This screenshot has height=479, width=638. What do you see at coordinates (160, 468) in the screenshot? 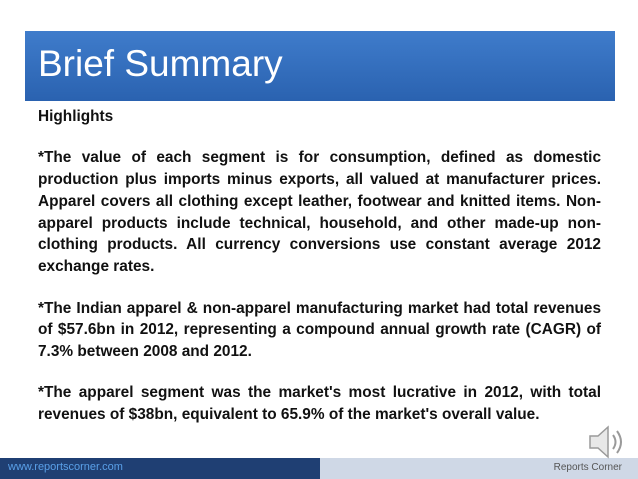
I see `footer-left: www.reportscorner.com` at bounding box center [160, 468].